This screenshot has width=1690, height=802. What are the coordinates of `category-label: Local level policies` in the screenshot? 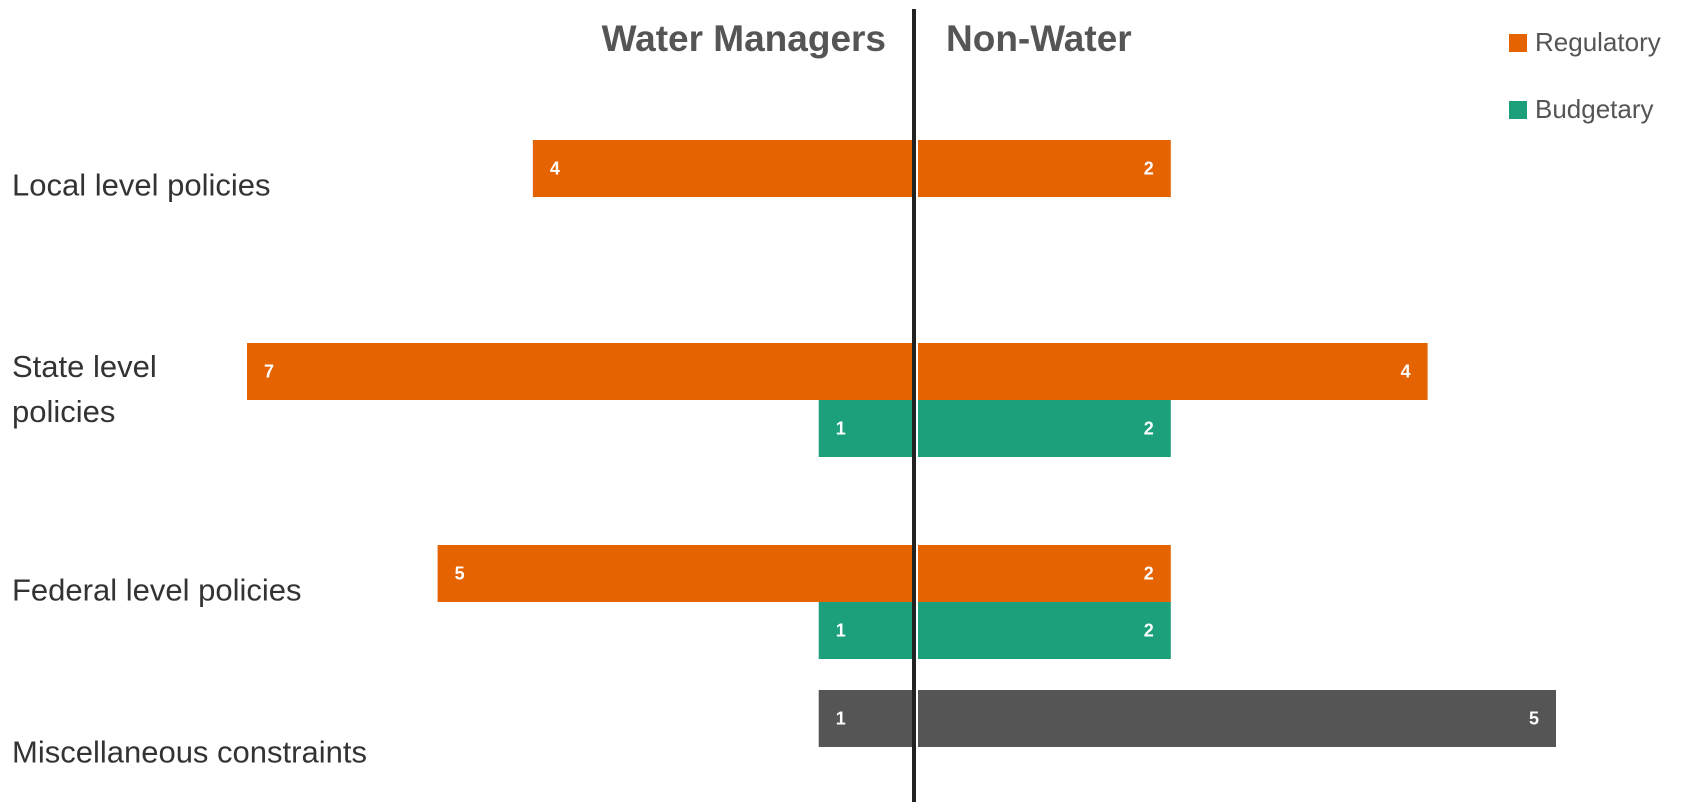 It's located at (141, 185).